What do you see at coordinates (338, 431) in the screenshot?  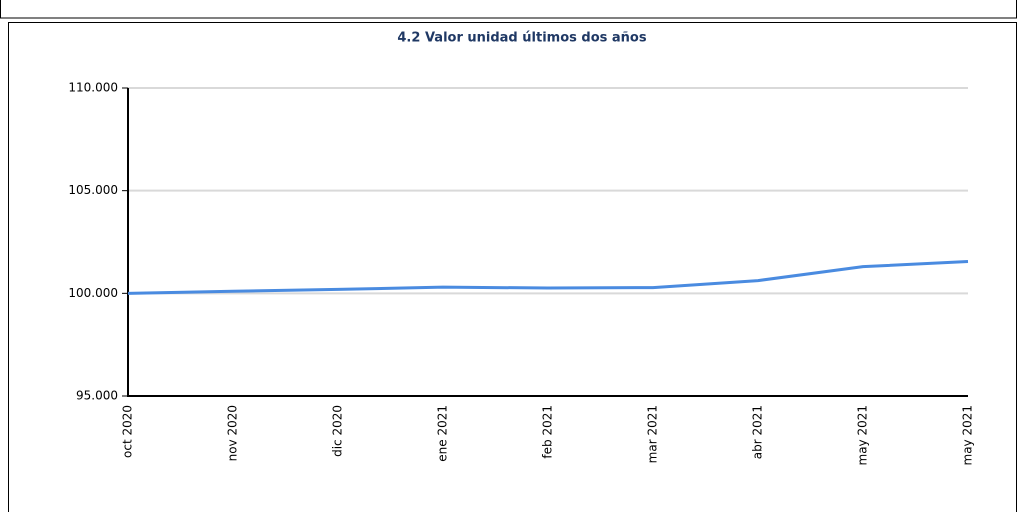 I see `x-tick-label: dic 2020` at bounding box center [338, 431].